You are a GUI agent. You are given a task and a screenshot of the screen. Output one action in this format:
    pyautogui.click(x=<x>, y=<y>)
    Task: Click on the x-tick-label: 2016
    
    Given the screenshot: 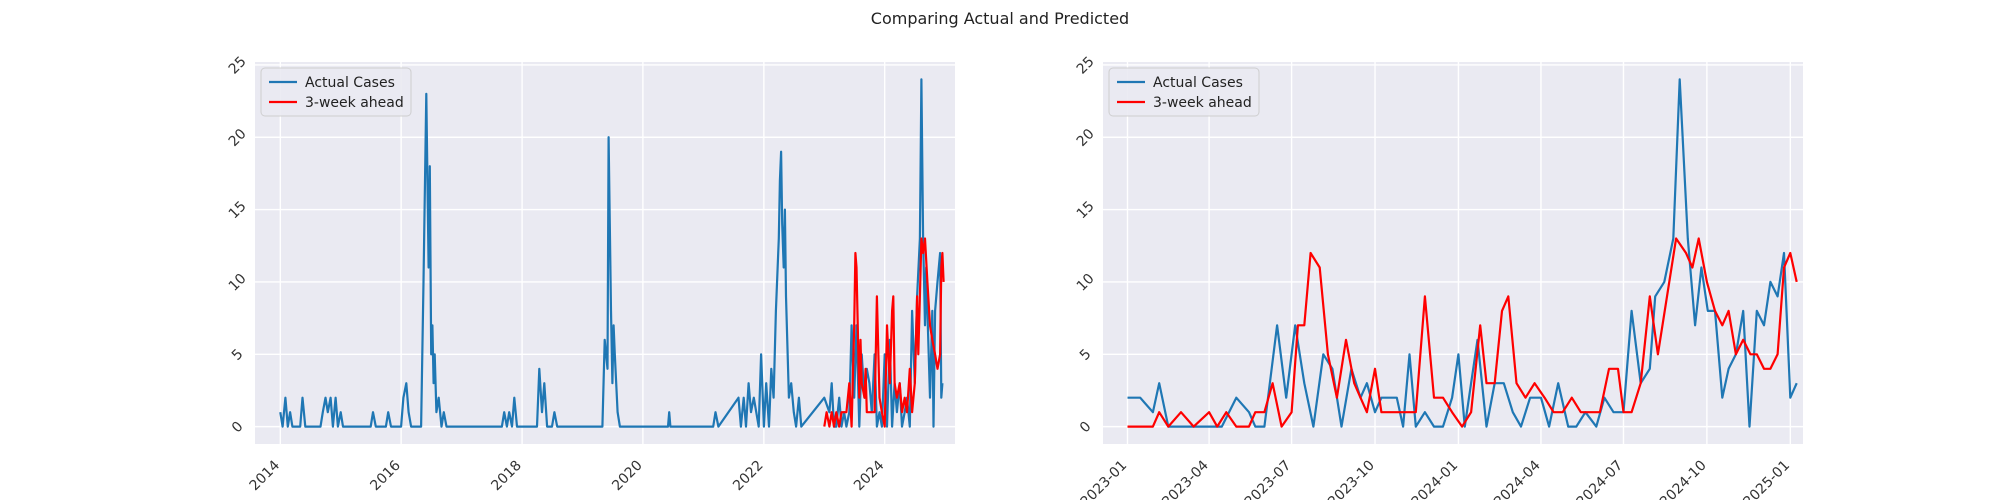 What is the action you would take?
    pyautogui.click(x=385, y=475)
    